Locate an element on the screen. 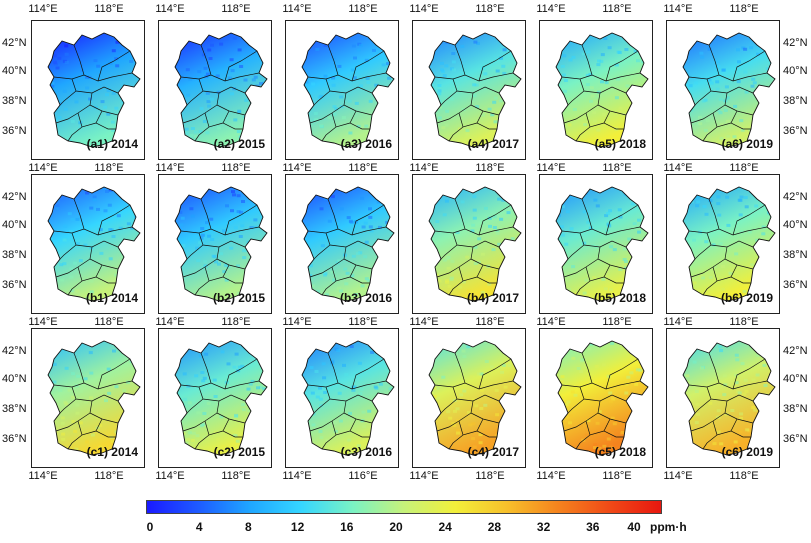  map-panel: (c3) 2016 is located at coordinates (342, 398).